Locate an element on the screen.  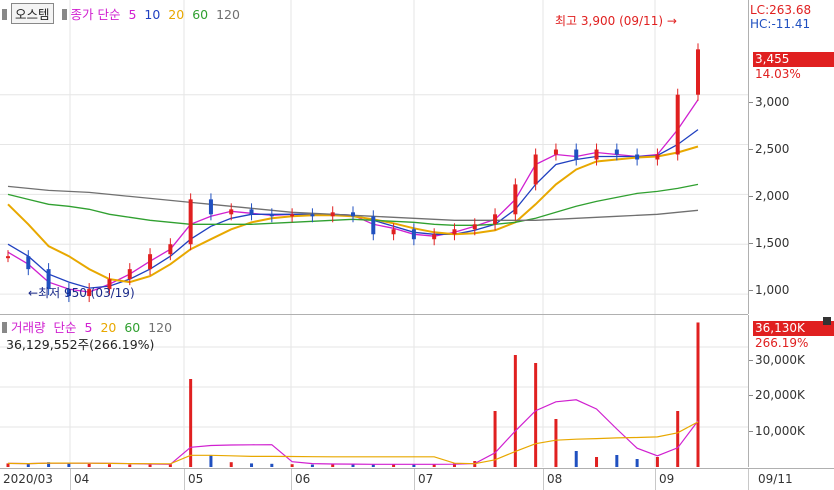
x-label: 05 is located at coordinates (196, 479).